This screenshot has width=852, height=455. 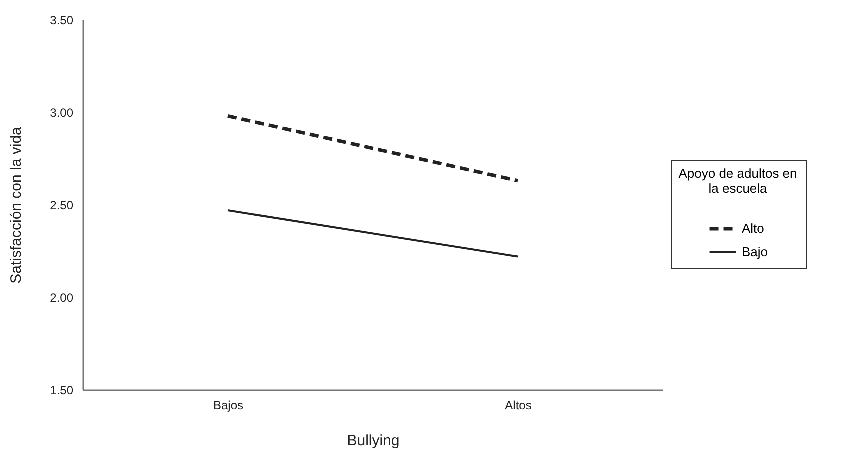 I want to click on legend-label: Alto, so click(x=753, y=228).